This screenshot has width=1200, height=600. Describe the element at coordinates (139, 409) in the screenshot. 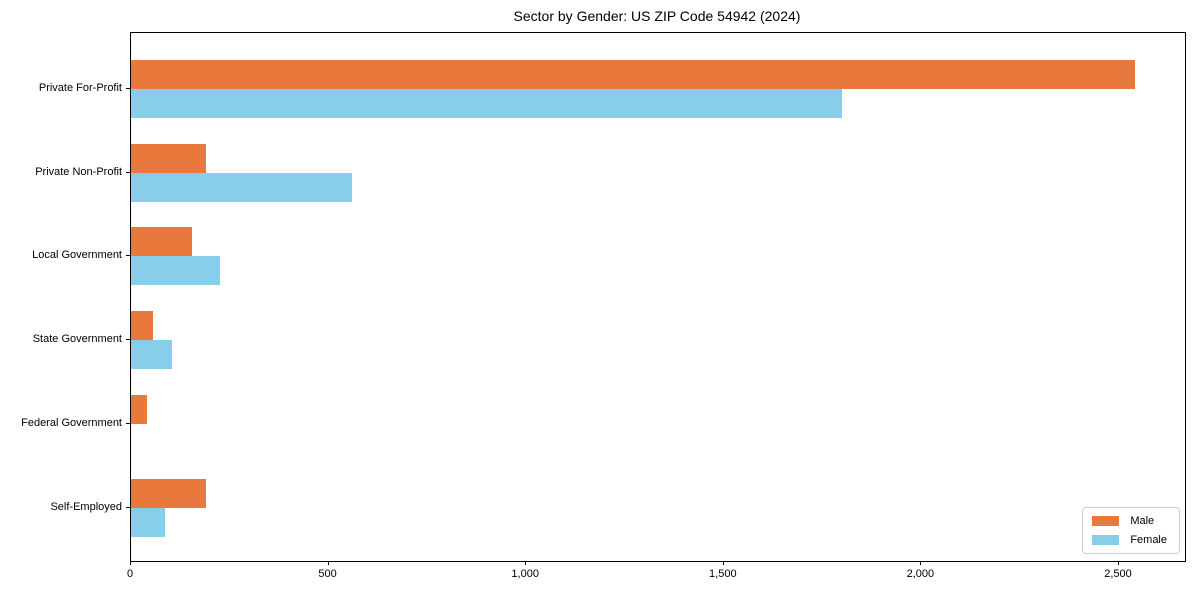

I see `bar-federal-government-male` at that location.